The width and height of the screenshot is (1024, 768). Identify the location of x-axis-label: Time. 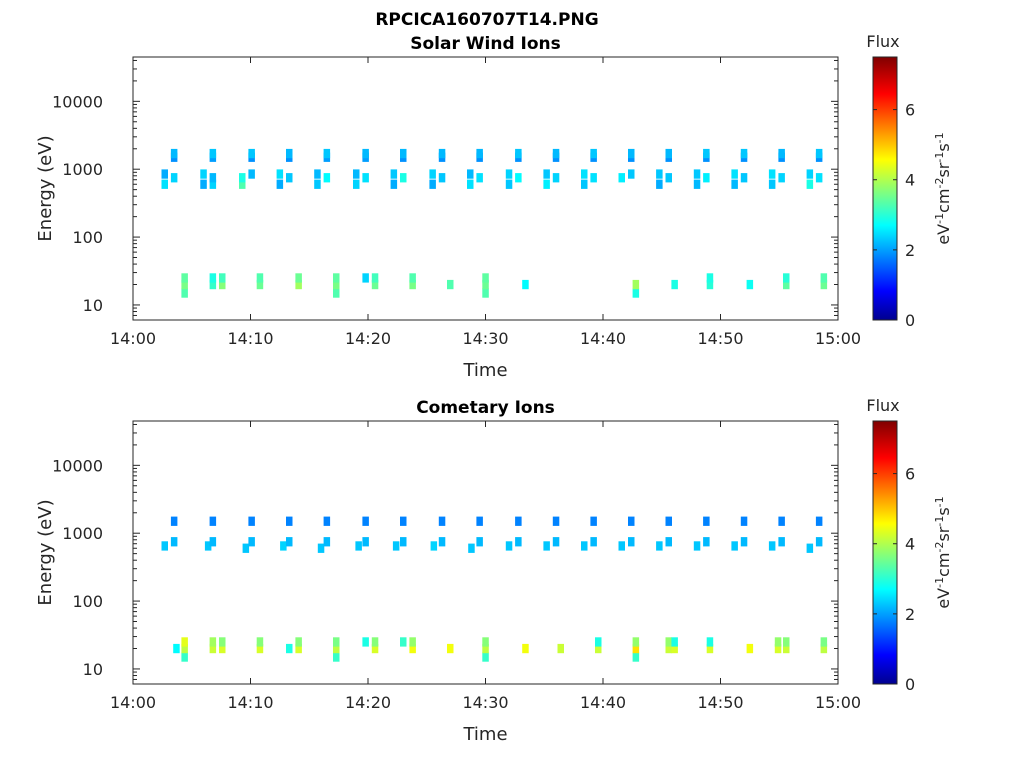
(484, 370).